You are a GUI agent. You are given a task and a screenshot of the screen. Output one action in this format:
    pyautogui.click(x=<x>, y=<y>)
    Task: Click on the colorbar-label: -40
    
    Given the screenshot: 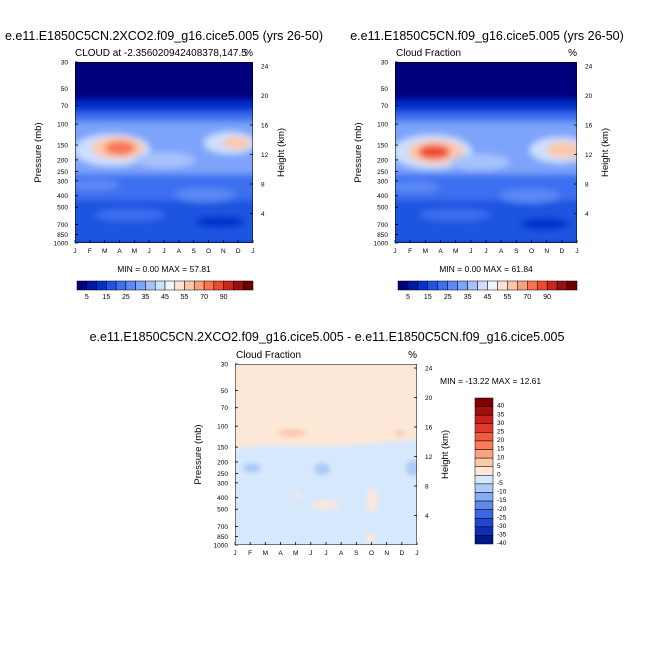 What is the action you would take?
    pyautogui.click(x=502, y=543)
    